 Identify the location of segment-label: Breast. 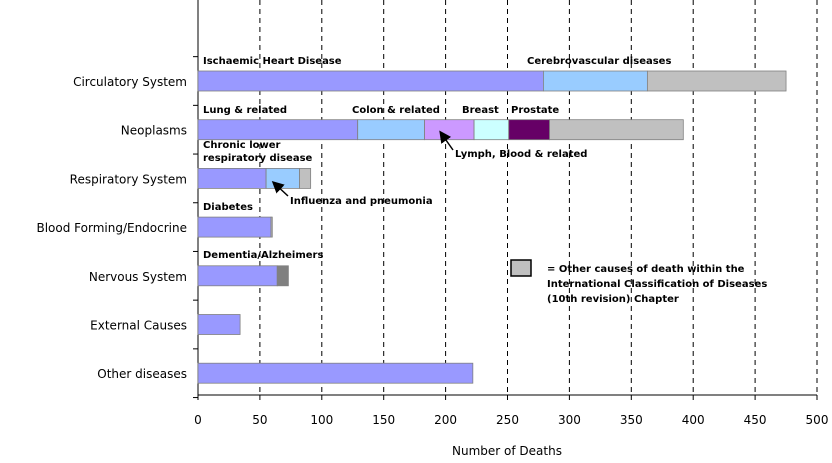
(480, 110).